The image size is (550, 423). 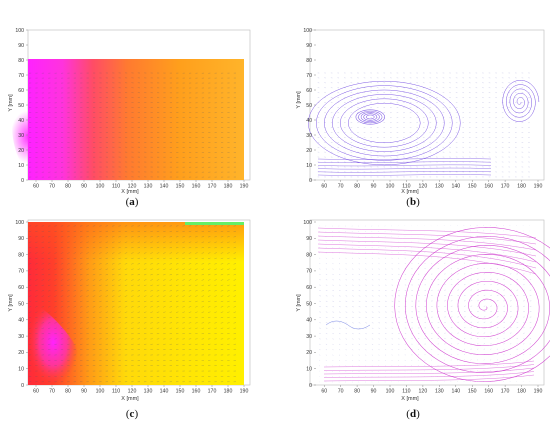 What do you see at coordinates (132, 392) in the screenshot?
I see `panel-c-xtick-label: 120` at bounding box center [132, 392].